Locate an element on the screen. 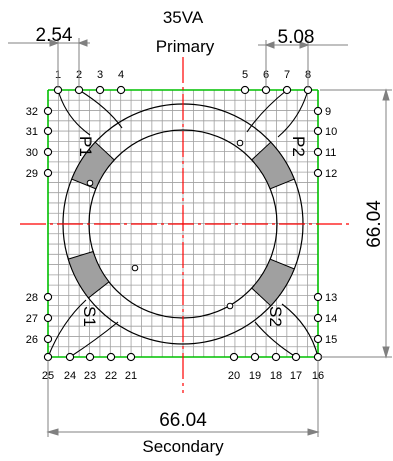  primary-label: Primary is located at coordinates (185, 46).